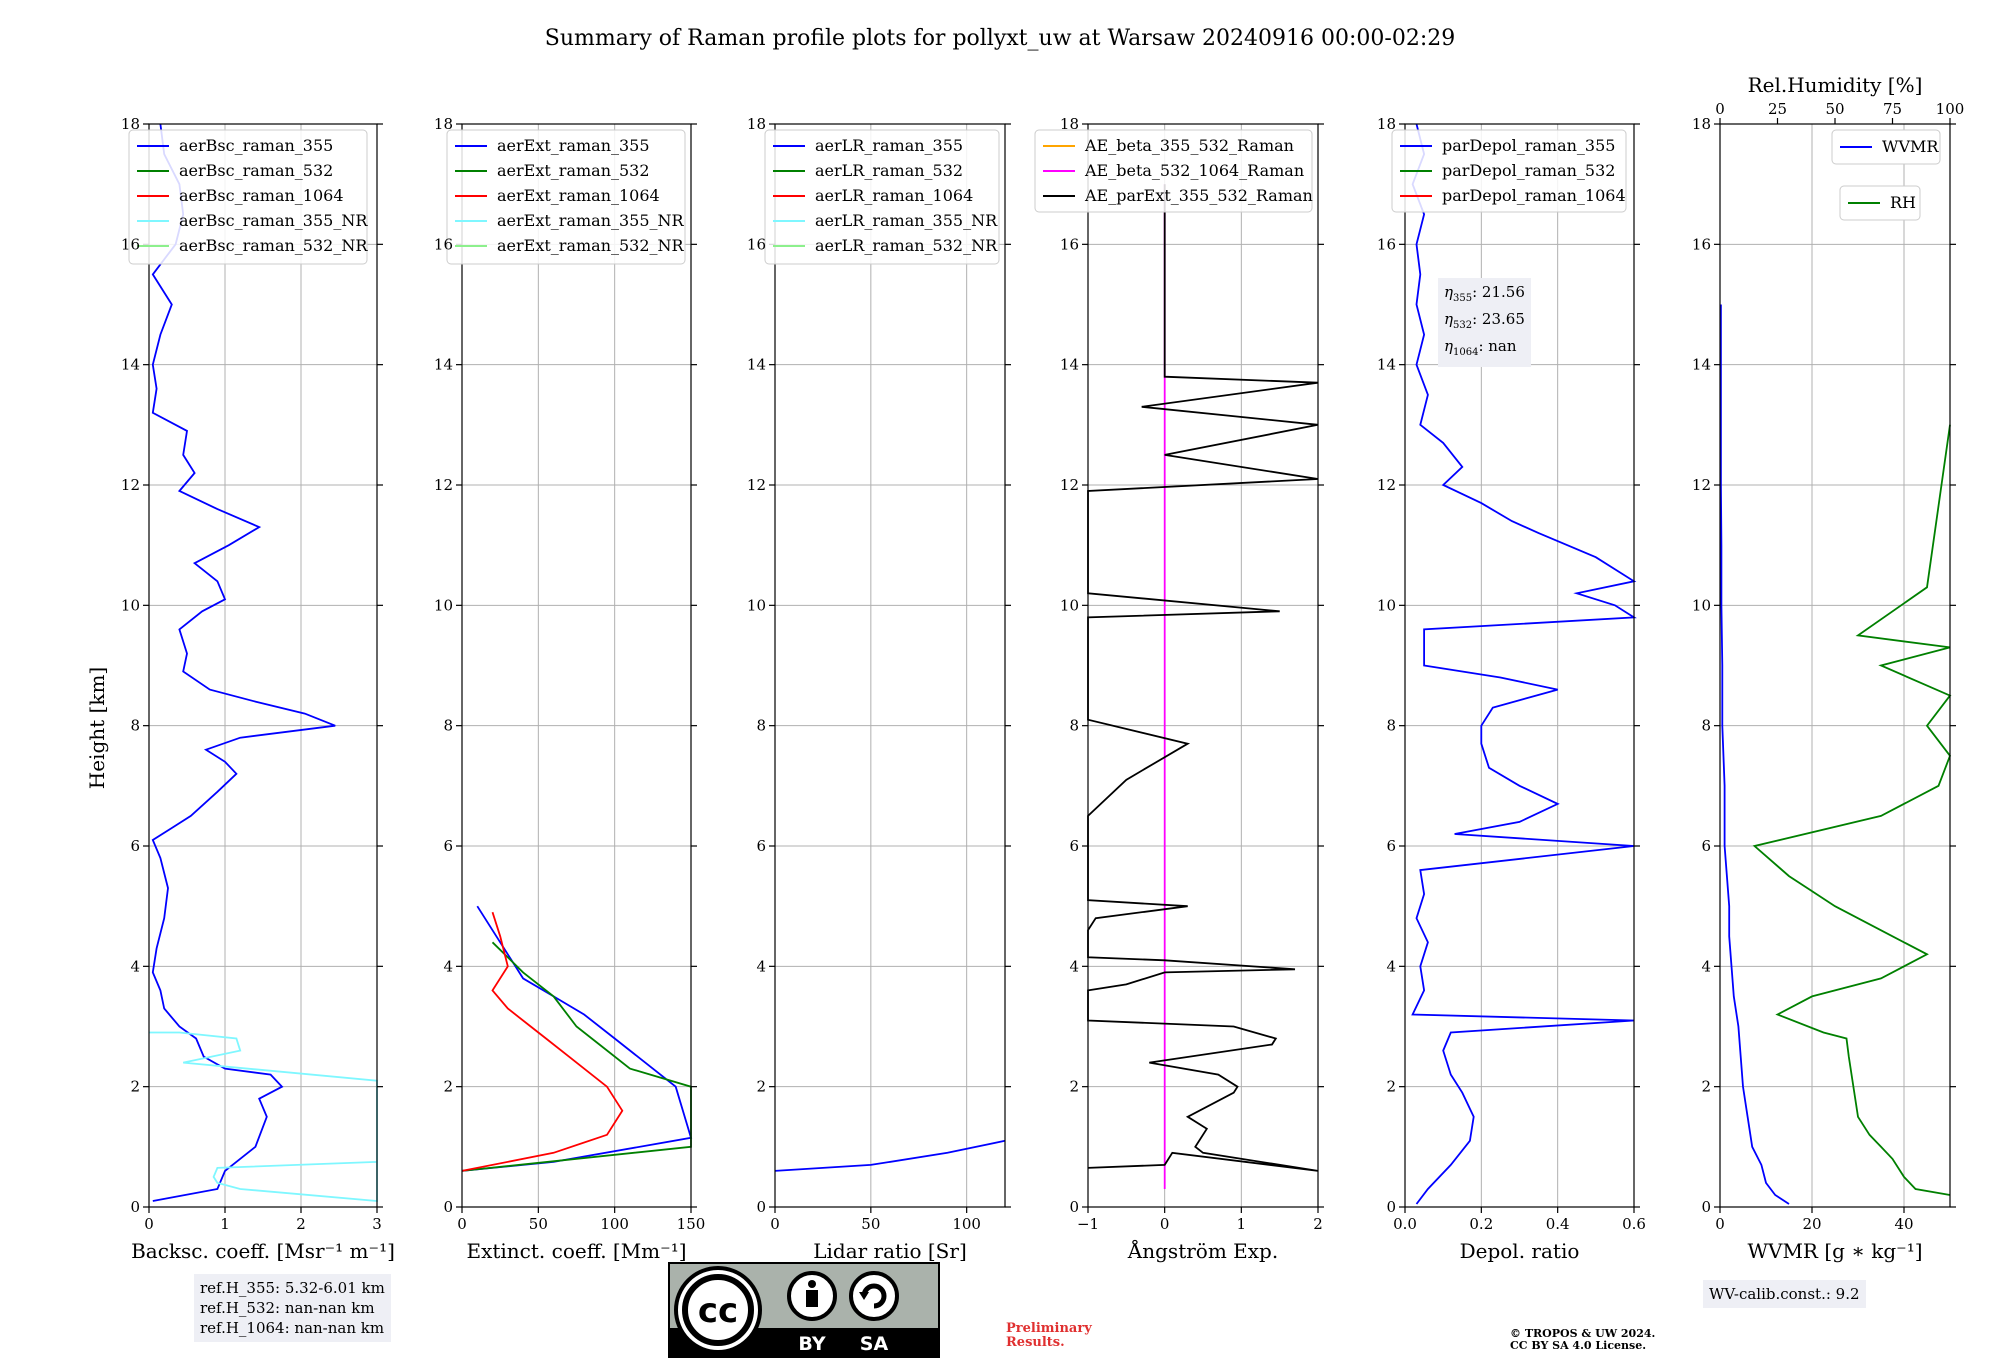  Describe the element at coordinates (448, 1207) in the screenshot. I see `y-tick-label: 0` at that location.